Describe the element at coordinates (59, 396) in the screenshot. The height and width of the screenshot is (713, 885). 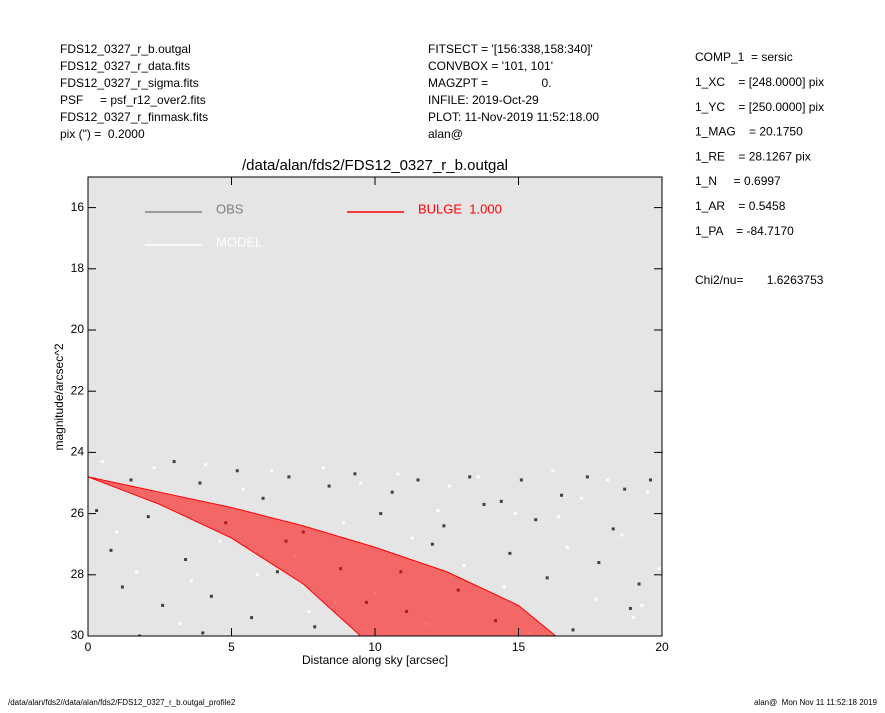
I see `y-axis-label: magnitude/arcsec^2` at that location.